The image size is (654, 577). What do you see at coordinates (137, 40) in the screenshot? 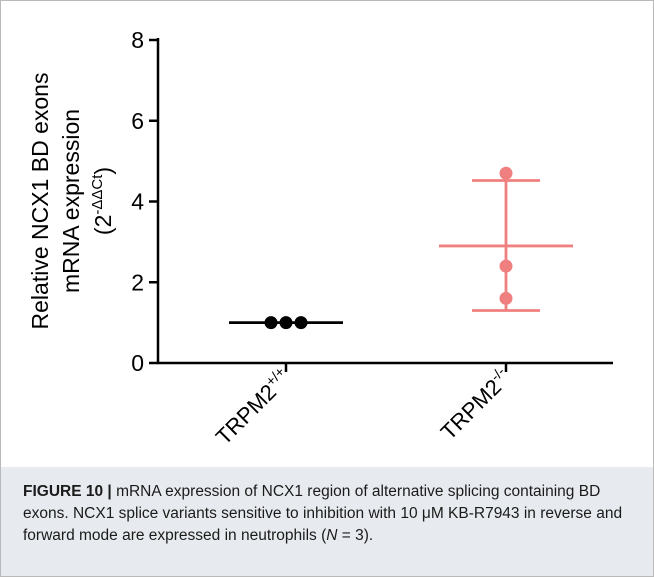
I see `y-tick-label-8: 8` at bounding box center [137, 40].